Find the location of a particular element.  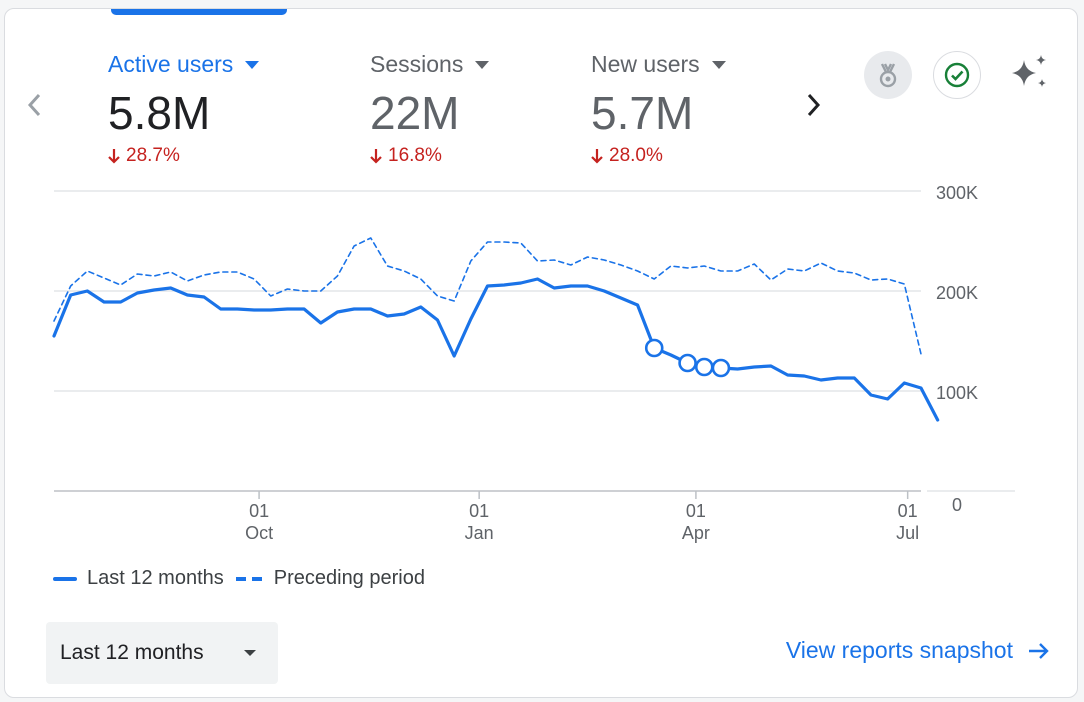

medal-icon is located at coordinates (888, 75).